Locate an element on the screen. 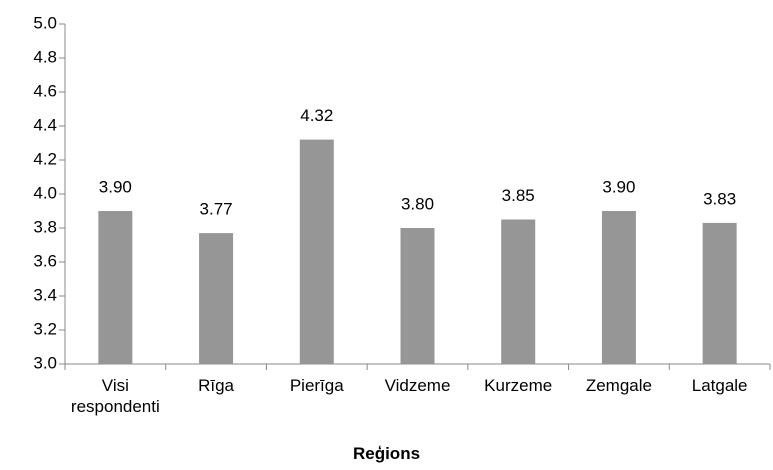  x-tick-label: Kurzeme is located at coordinates (518, 385).